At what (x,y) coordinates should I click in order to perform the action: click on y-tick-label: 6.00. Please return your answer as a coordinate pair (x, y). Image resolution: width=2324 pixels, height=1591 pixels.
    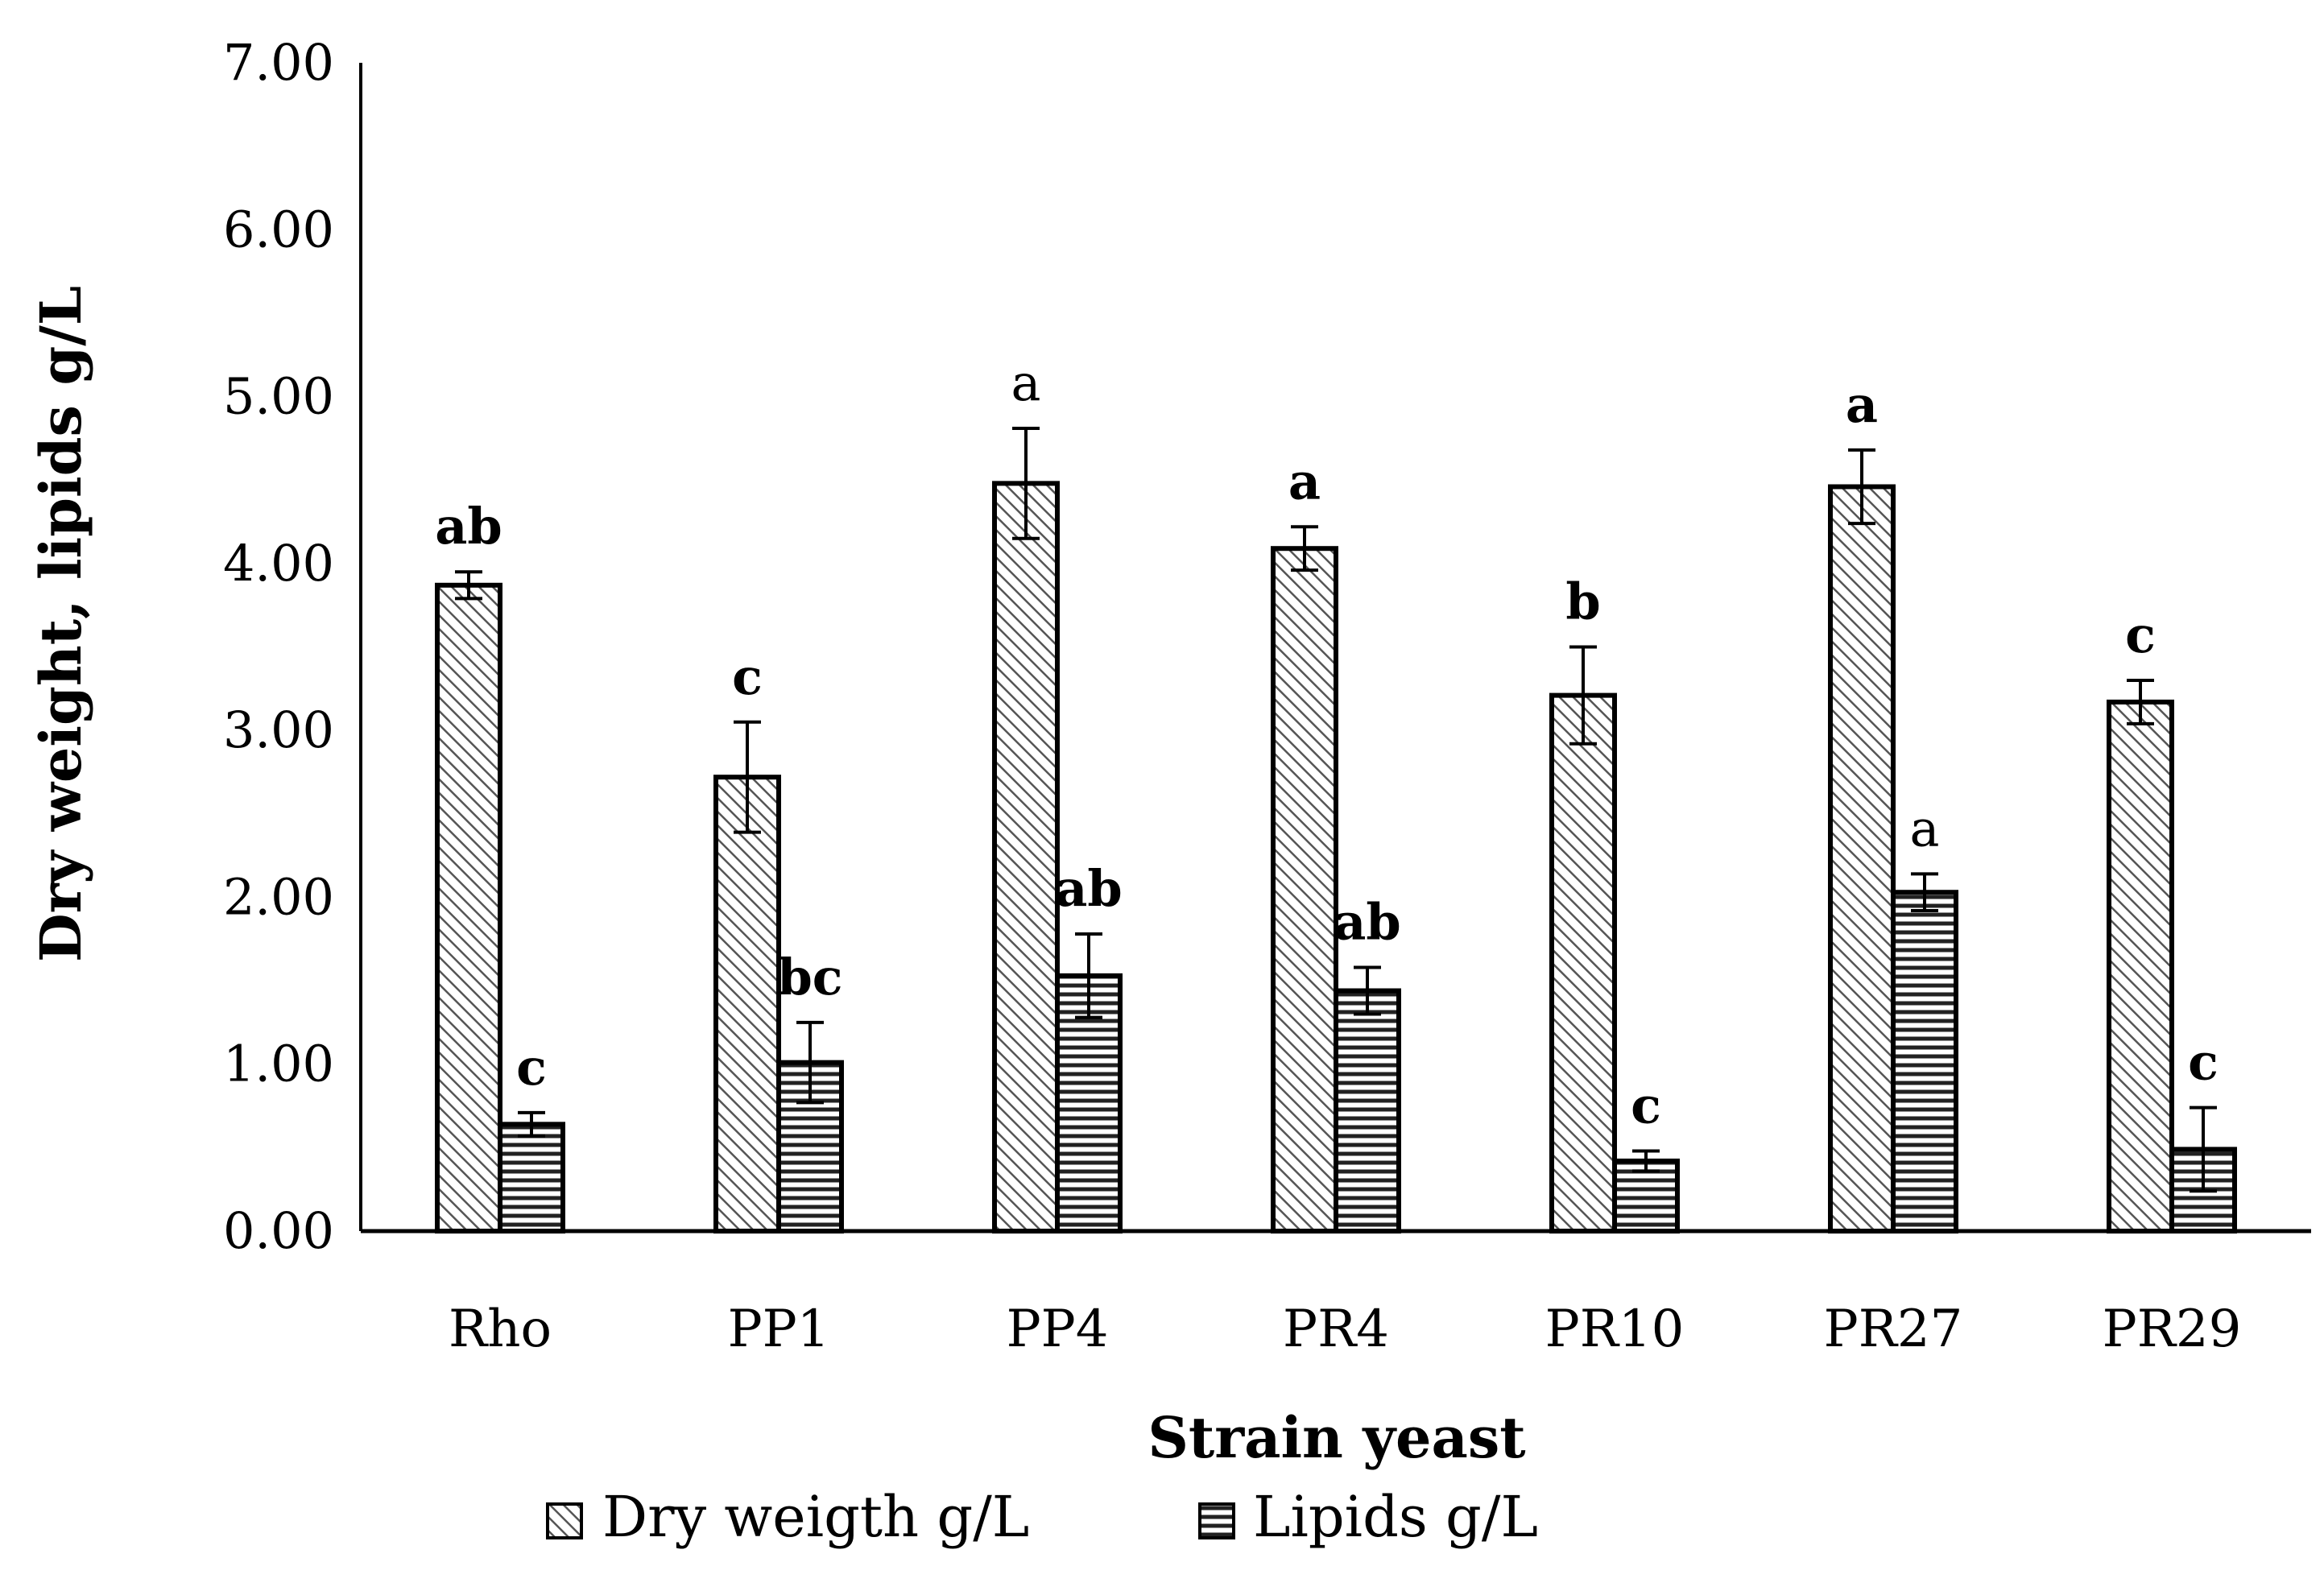
    Looking at the image, I should click on (278, 229).